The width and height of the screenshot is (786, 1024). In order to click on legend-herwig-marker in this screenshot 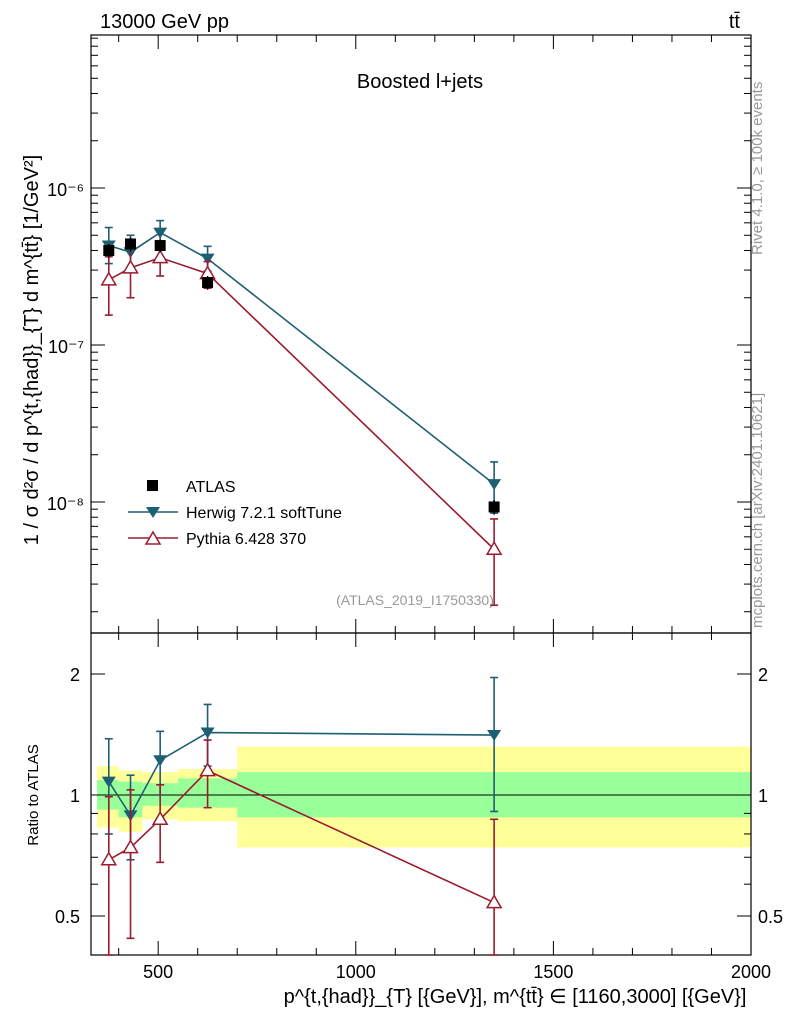, I will do `click(153, 512)`.